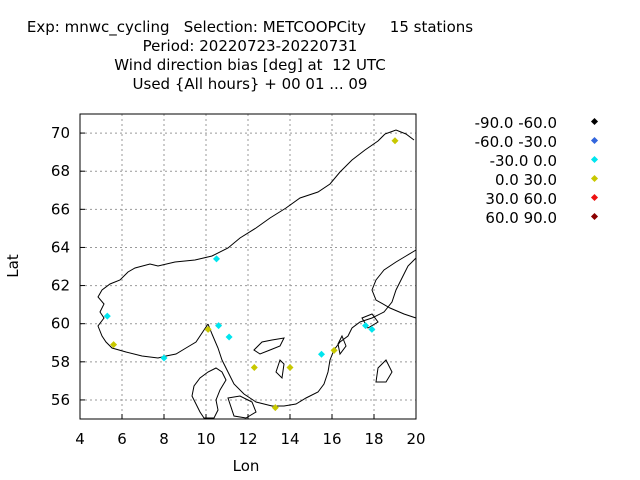 This screenshot has width=640, height=480. Describe the element at coordinates (394, 284) in the screenshot. I see `finland-coastline` at that location.